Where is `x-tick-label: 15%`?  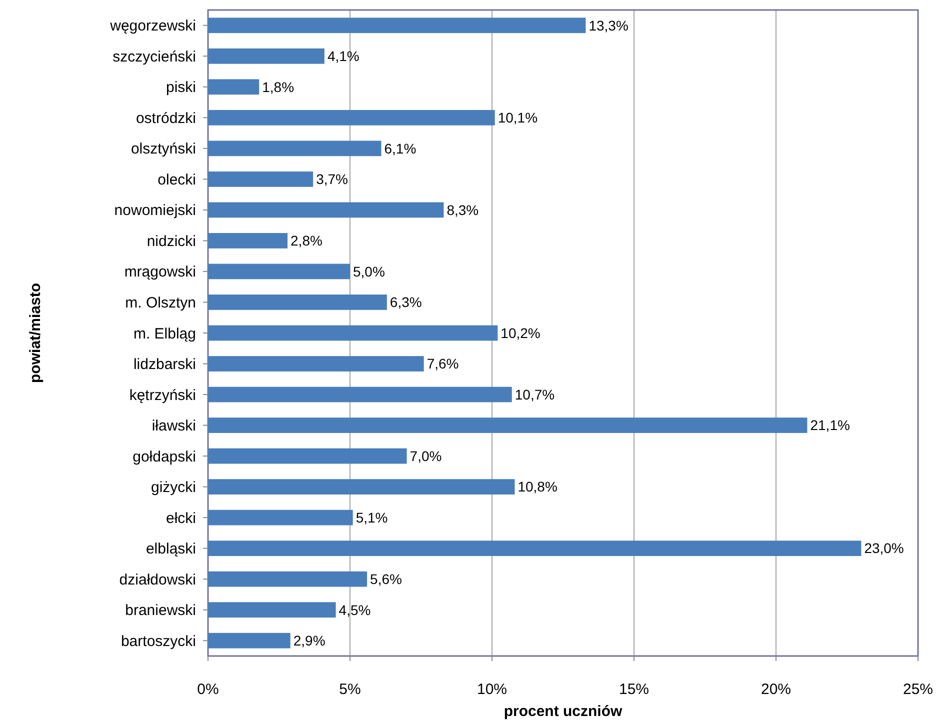
x-tick-label: 15% is located at coordinates (634, 689).